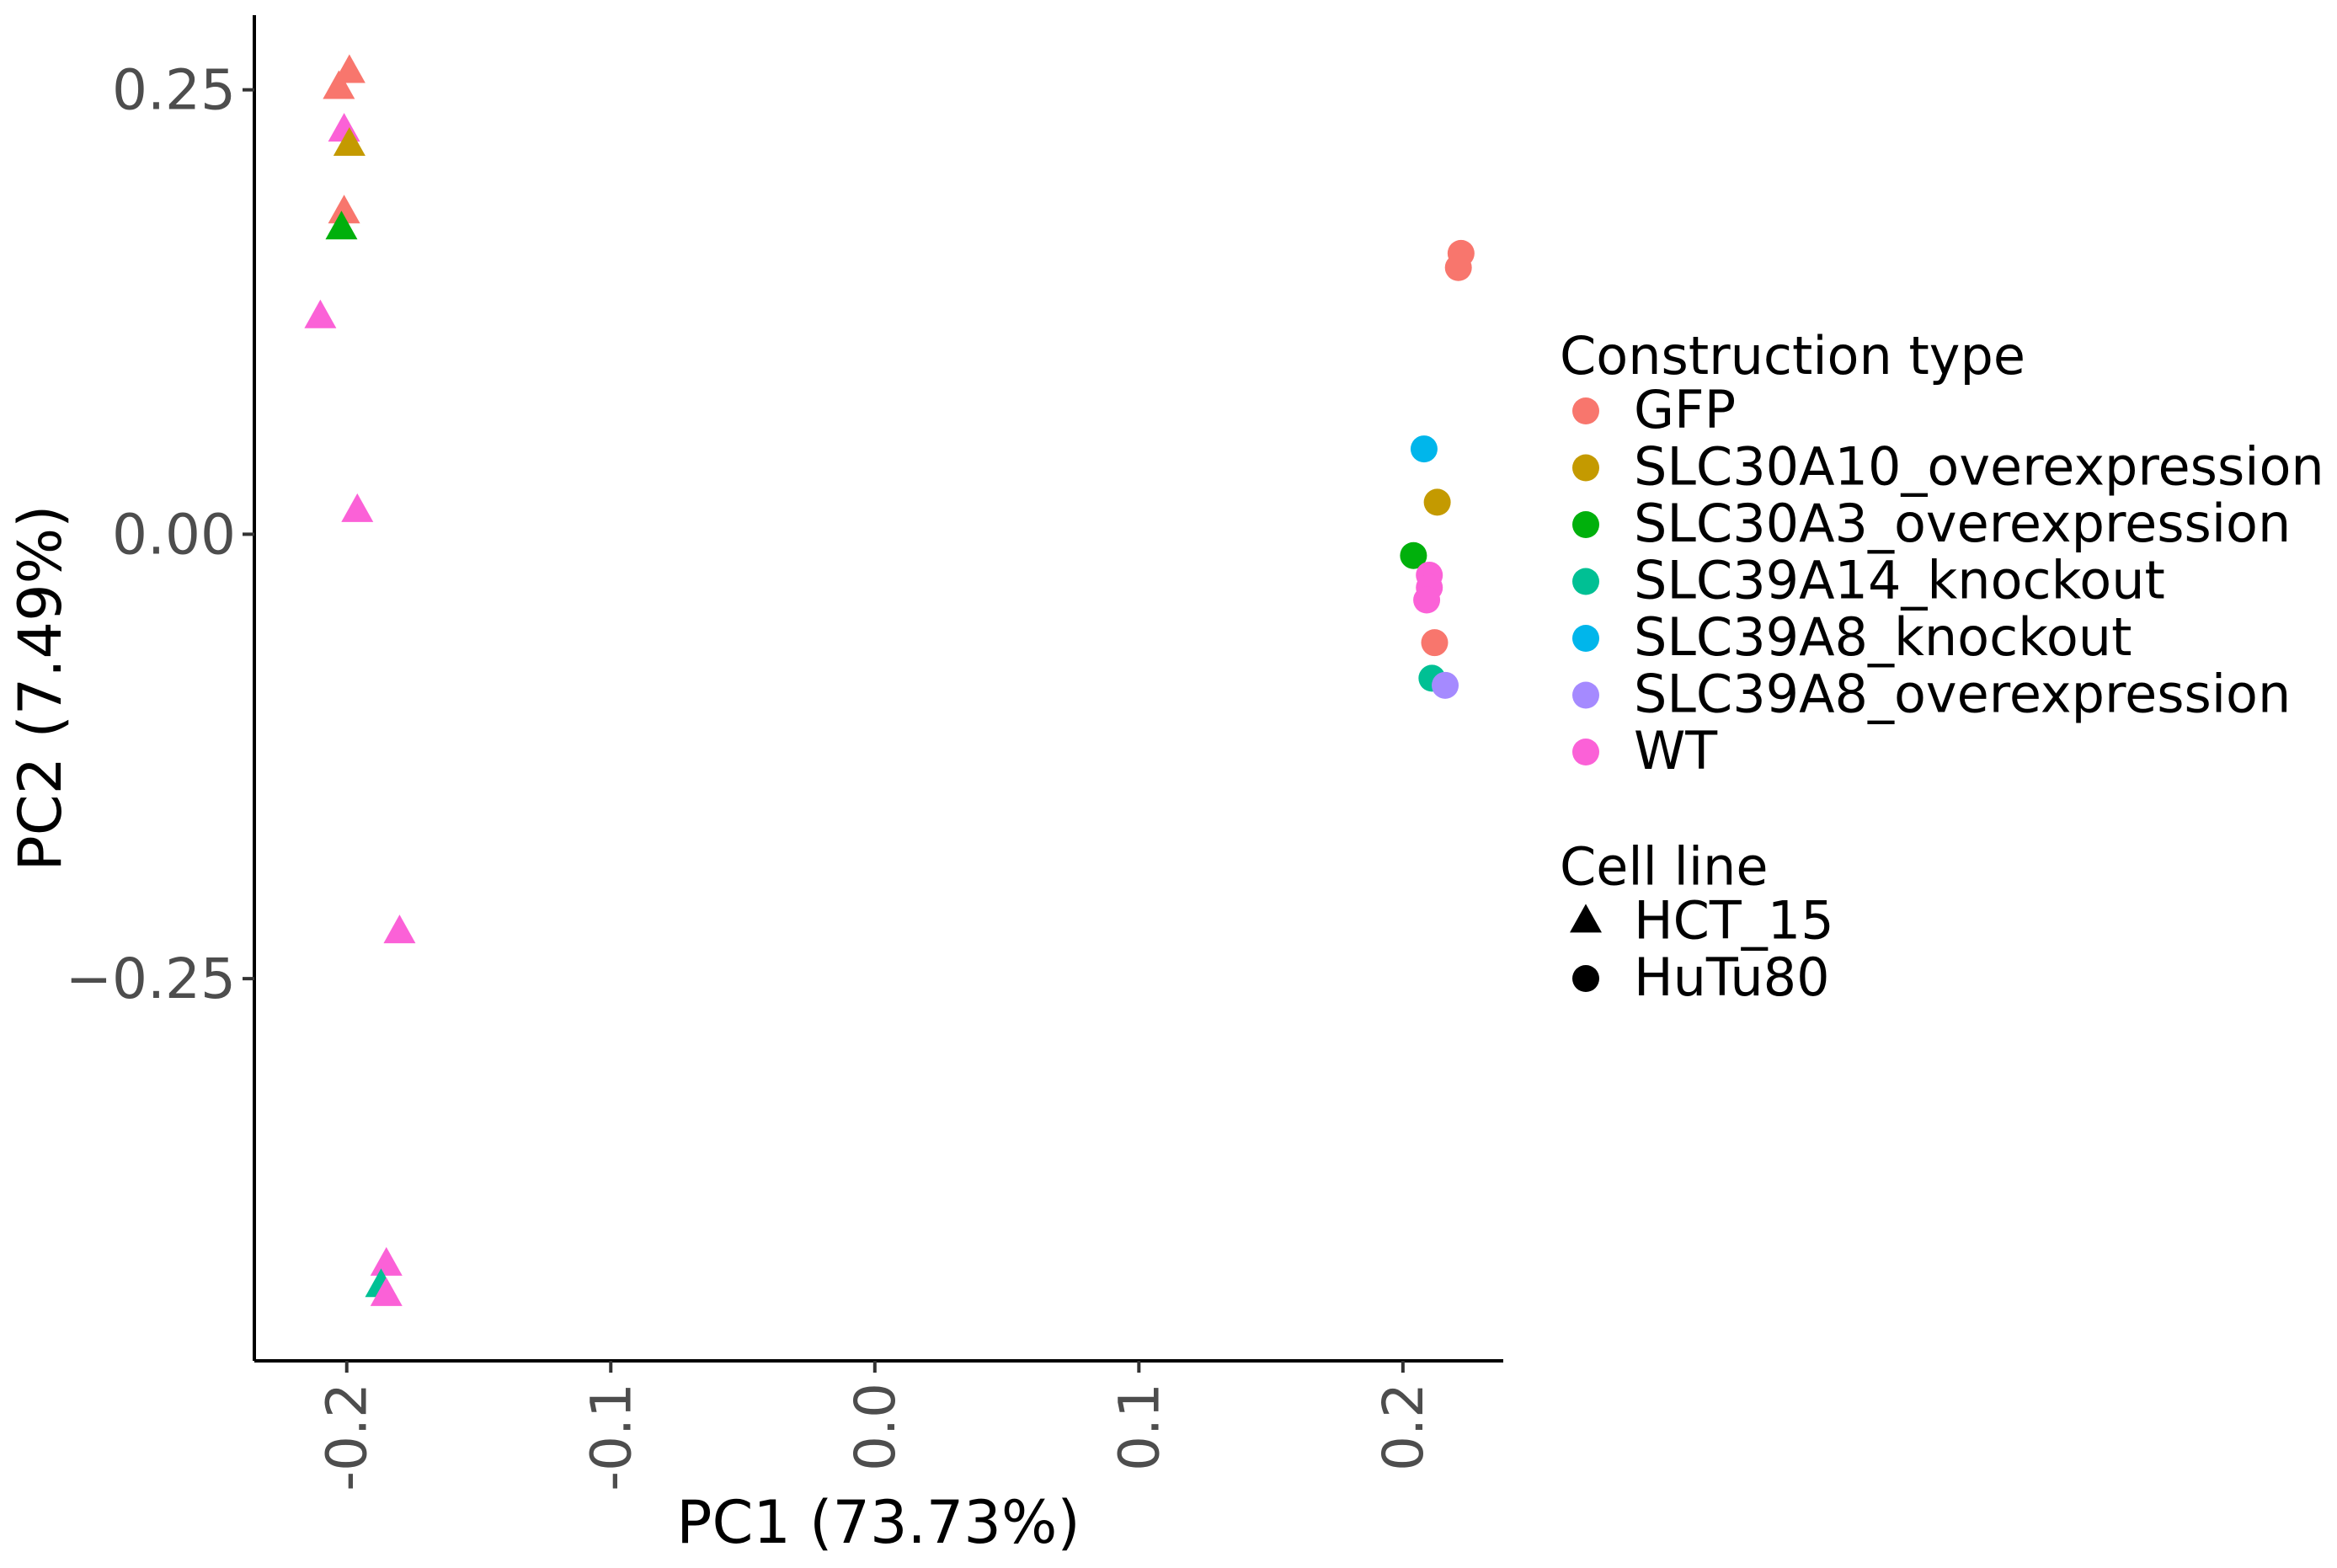 Image resolution: width=2337 pixels, height=1568 pixels. What do you see at coordinates (1734, 921) in the screenshot?
I see `legend-entry-label: HCT_15` at bounding box center [1734, 921].